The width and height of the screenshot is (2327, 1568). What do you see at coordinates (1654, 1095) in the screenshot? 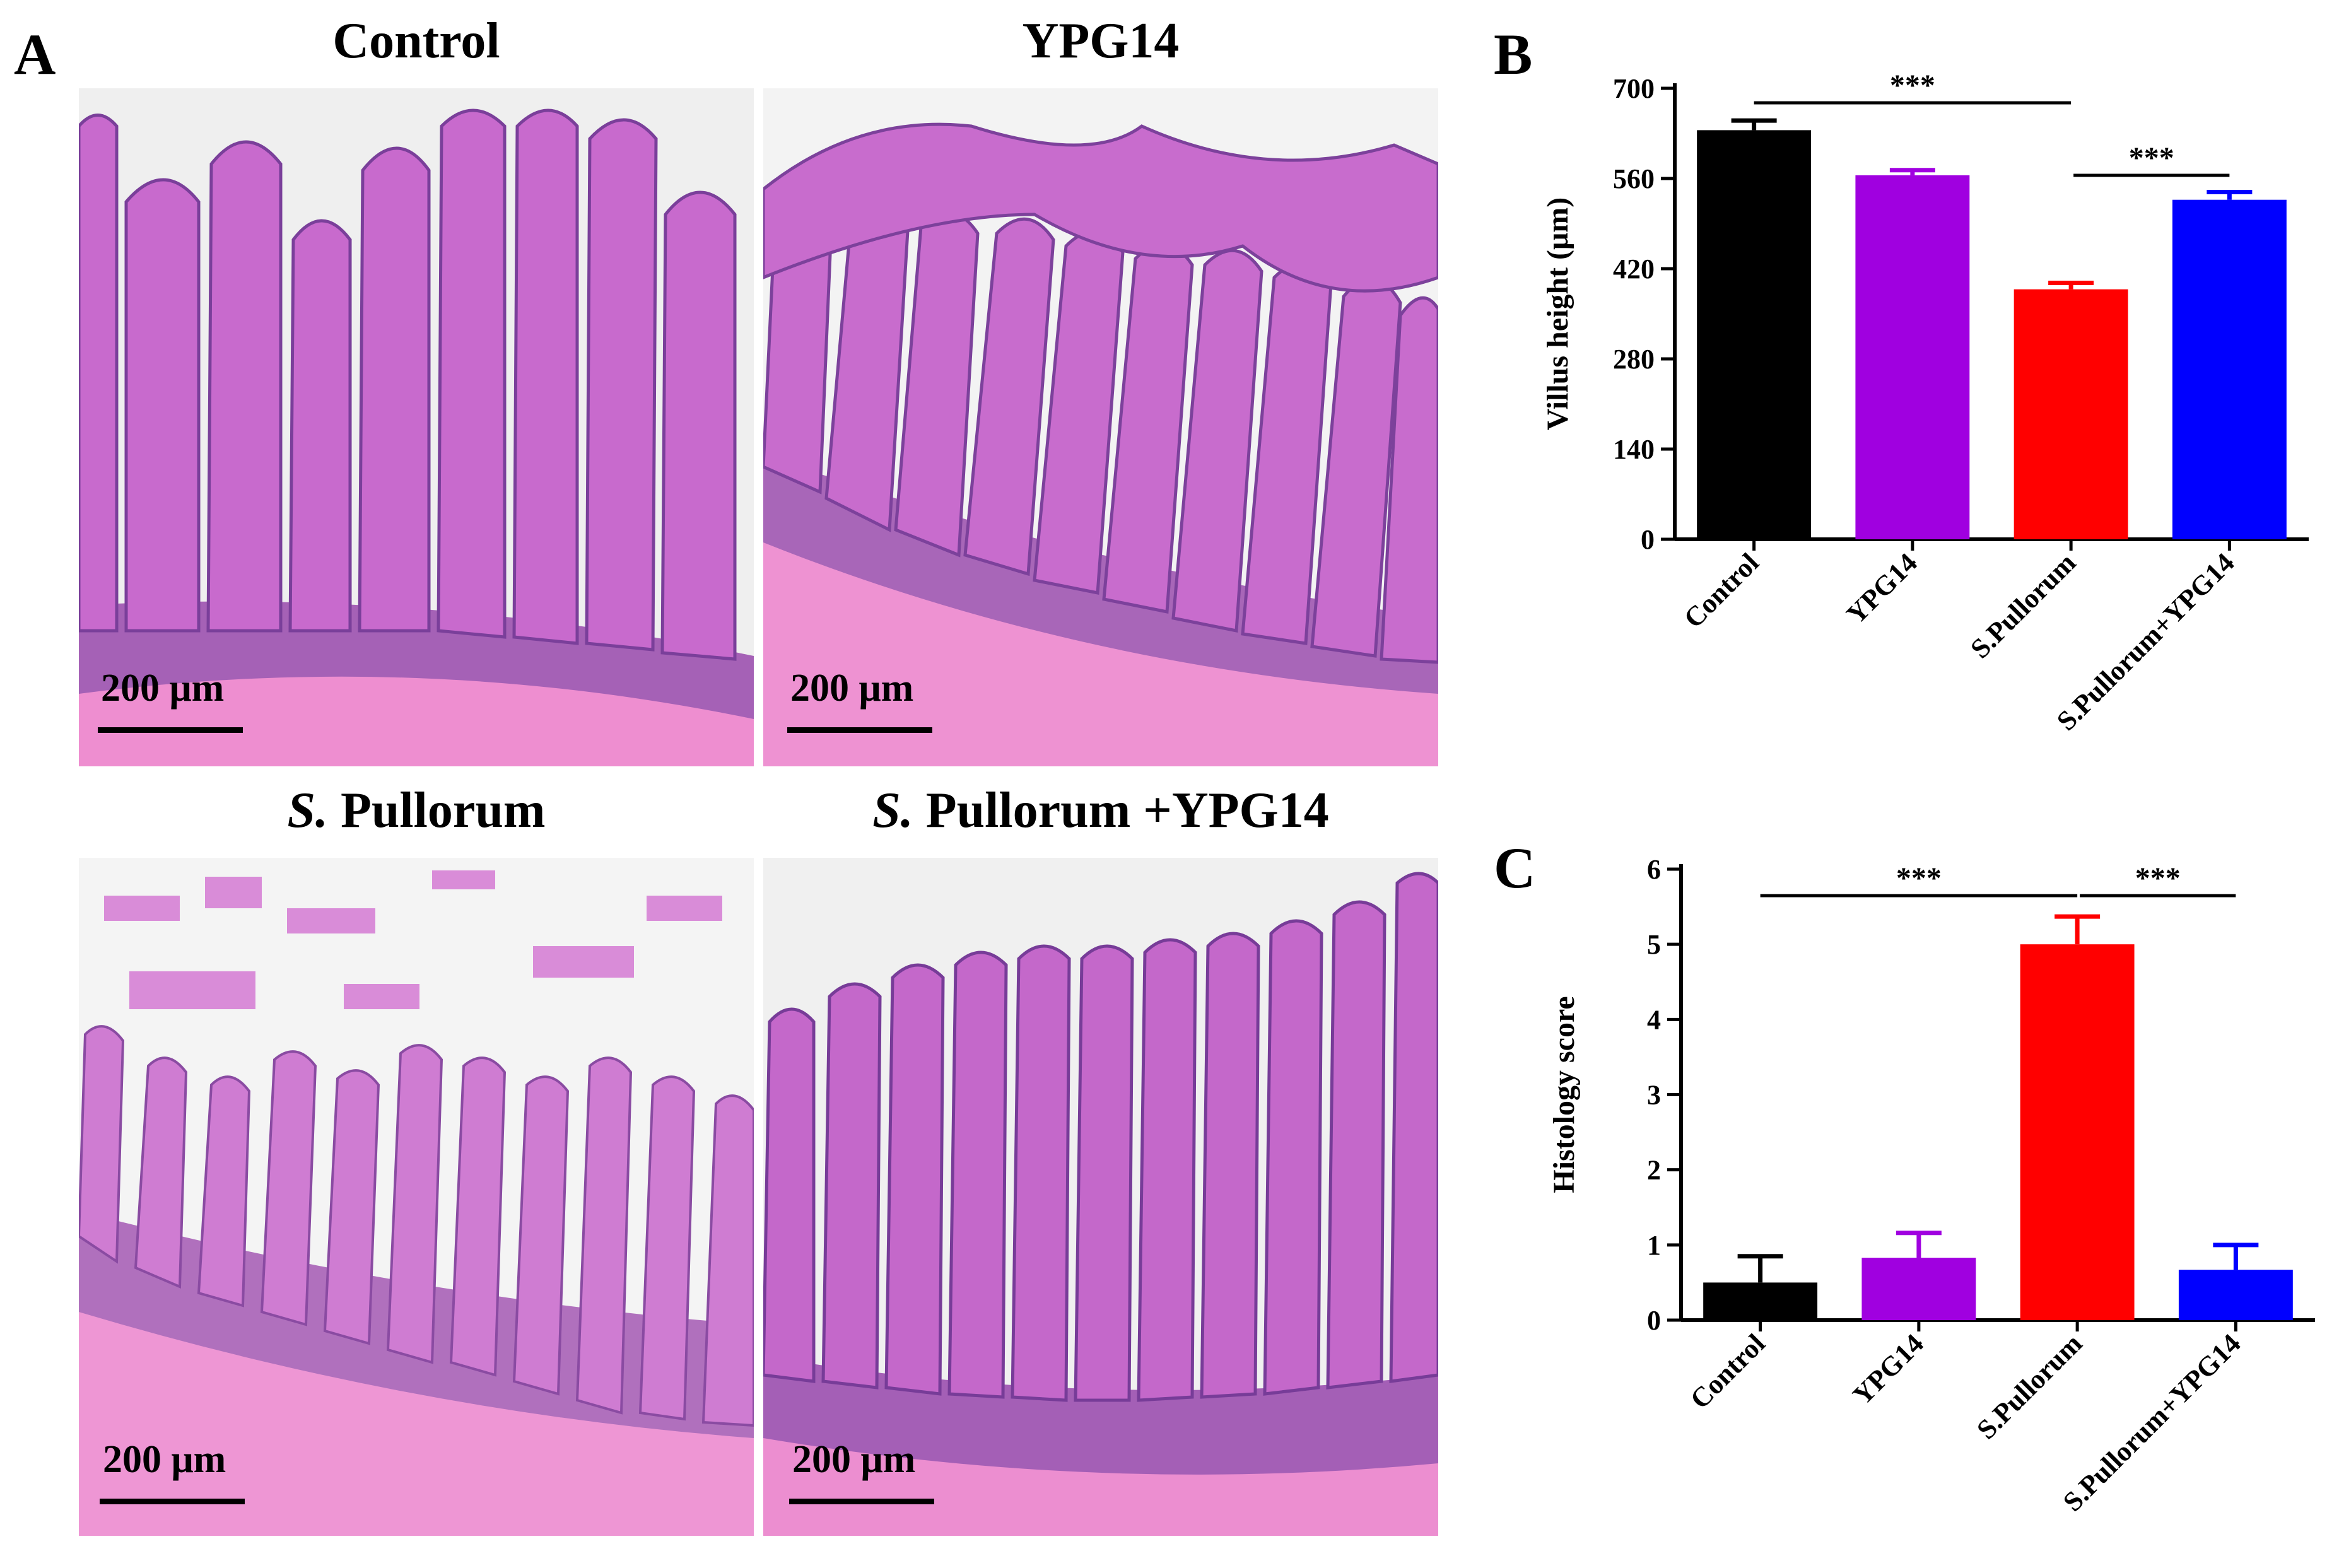
I see `y-tick-label: 3` at bounding box center [1654, 1095].